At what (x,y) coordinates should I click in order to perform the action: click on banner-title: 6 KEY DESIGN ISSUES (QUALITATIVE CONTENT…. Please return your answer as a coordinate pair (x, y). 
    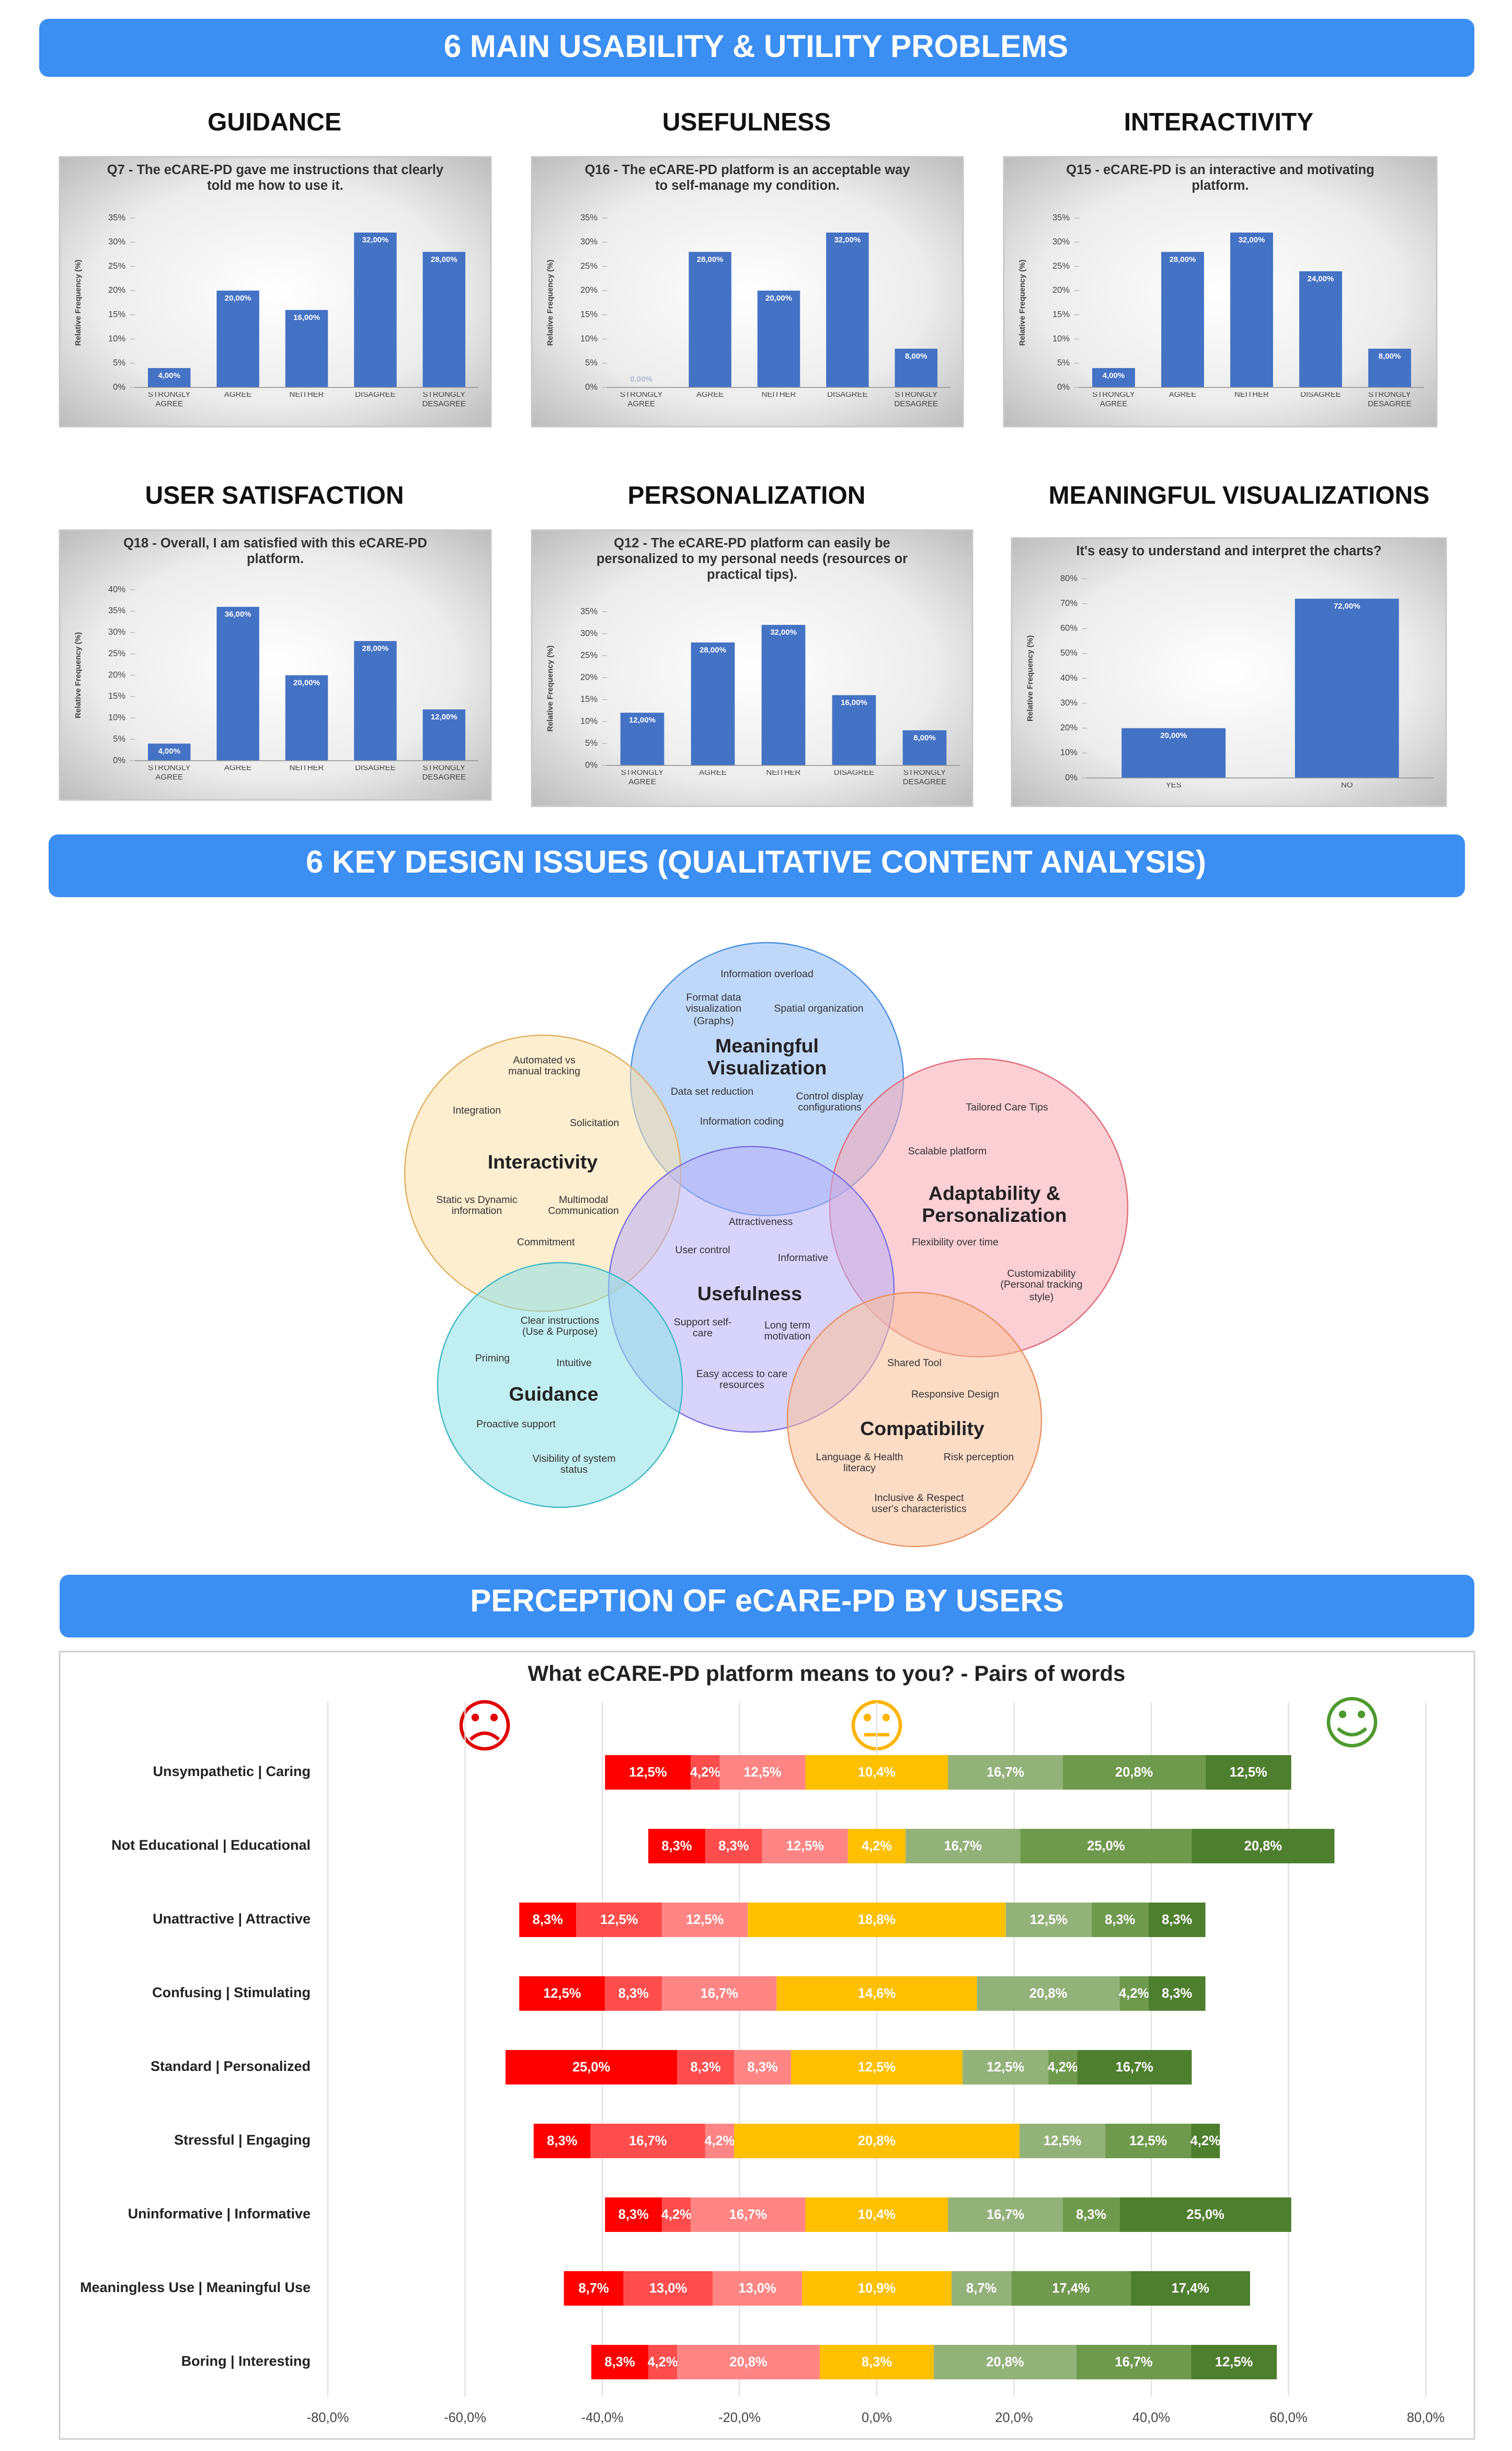
    Looking at the image, I should click on (756, 862).